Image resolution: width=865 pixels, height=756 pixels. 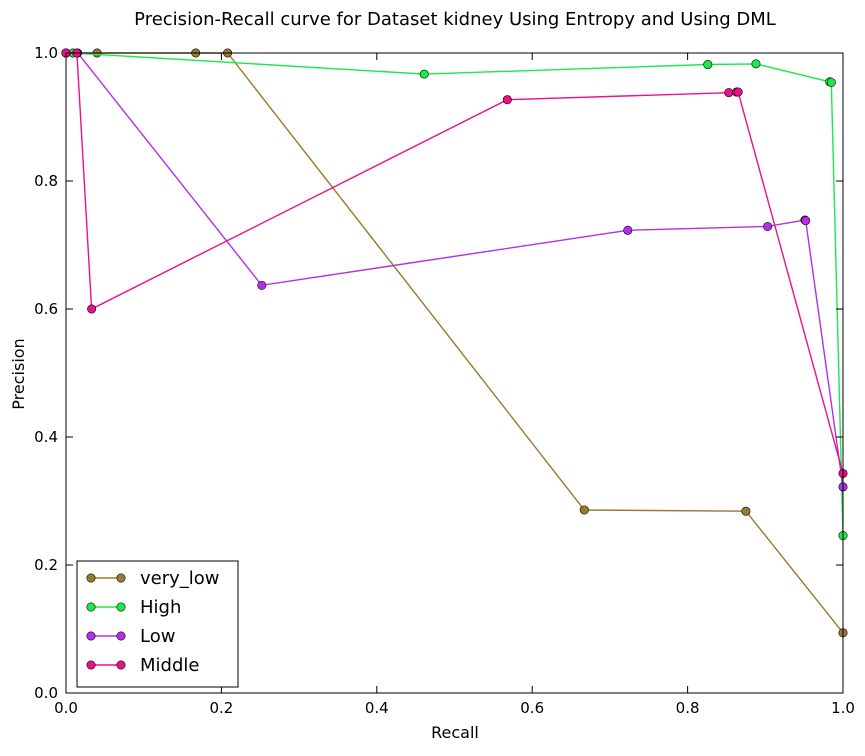 I want to click on legend-label-Low: Low, so click(x=157, y=636).